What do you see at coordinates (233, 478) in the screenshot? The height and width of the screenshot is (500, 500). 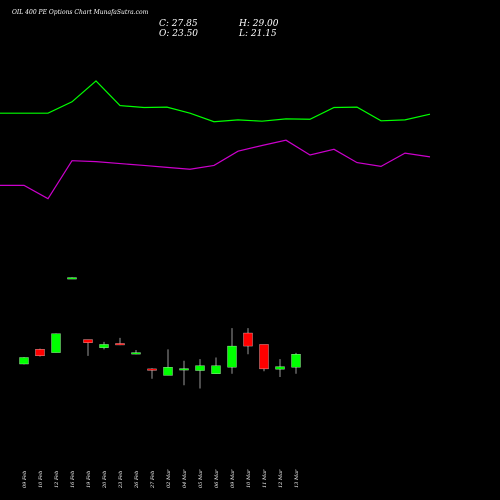 I see `x-tick-label: 09 Mar` at bounding box center [233, 478].